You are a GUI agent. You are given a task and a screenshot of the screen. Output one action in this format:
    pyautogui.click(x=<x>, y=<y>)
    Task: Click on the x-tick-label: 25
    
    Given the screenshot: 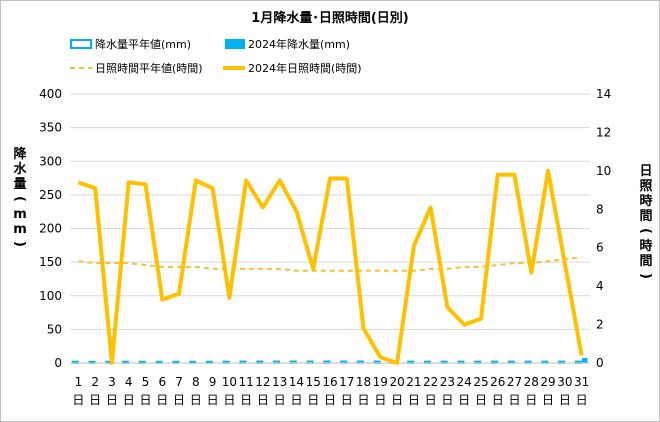 What is the action you would take?
    pyautogui.click(x=480, y=382)
    